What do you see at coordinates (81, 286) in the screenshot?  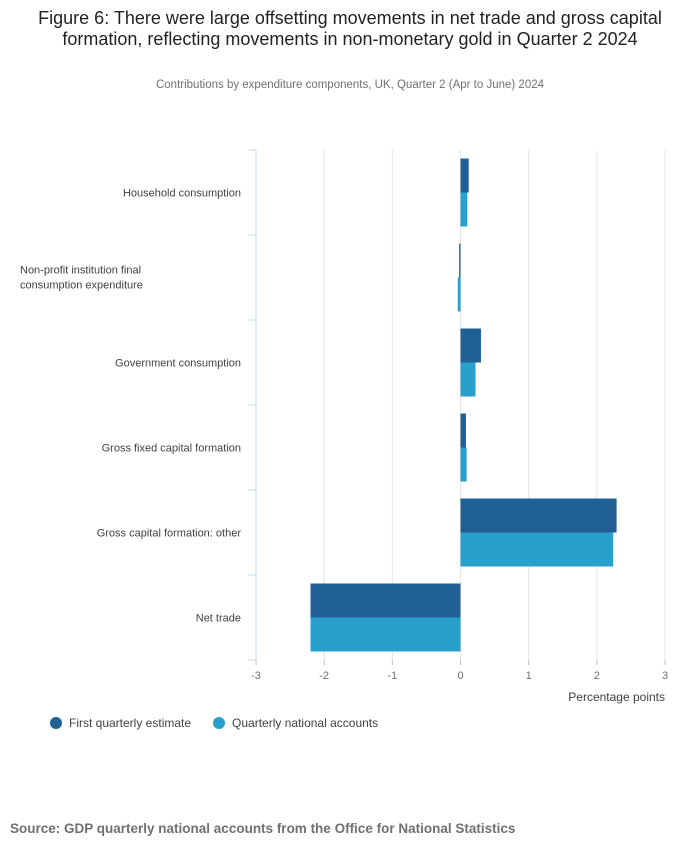 I see `y-category-label: consumption expenditure` at bounding box center [81, 286].